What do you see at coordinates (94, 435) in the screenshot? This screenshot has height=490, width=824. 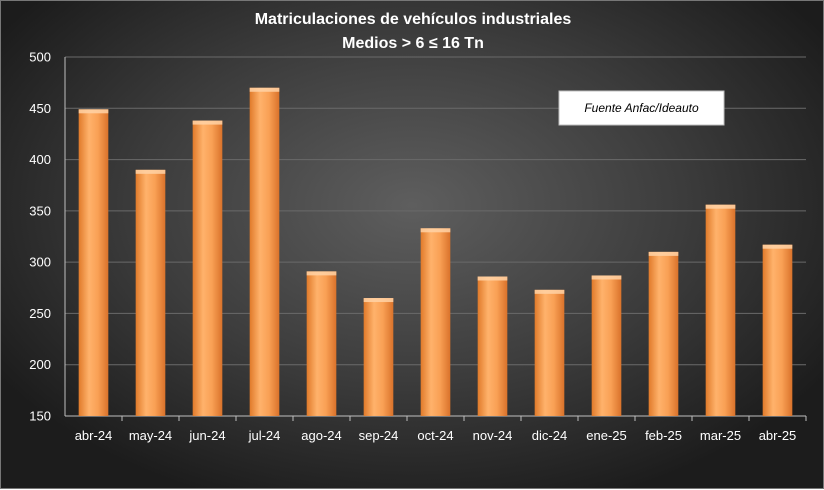 I see `x-tick-label: abr-24` at bounding box center [94, 435].